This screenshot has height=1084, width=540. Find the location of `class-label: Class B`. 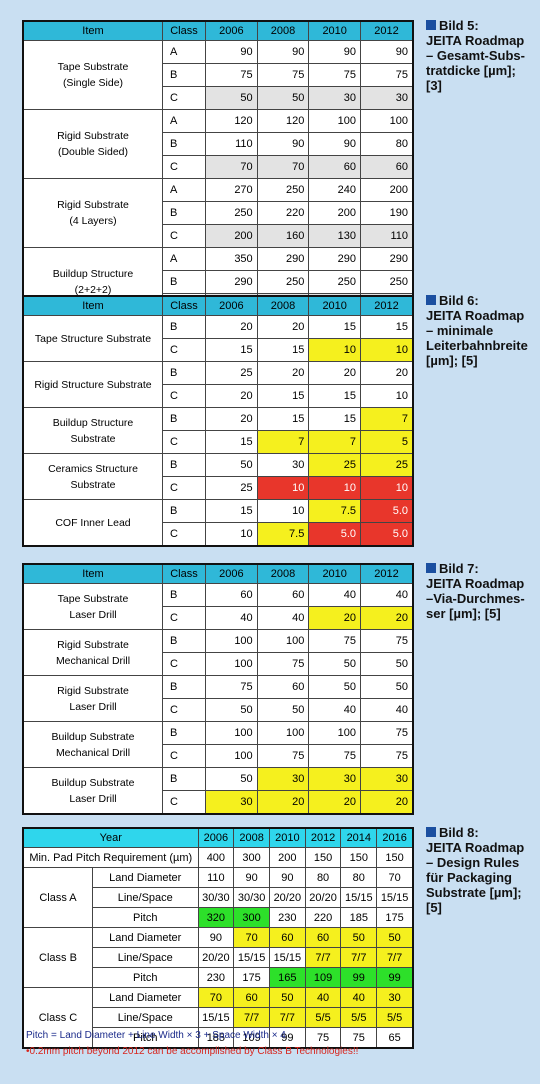

class-label: Class B is located at coordinates (57, 957).